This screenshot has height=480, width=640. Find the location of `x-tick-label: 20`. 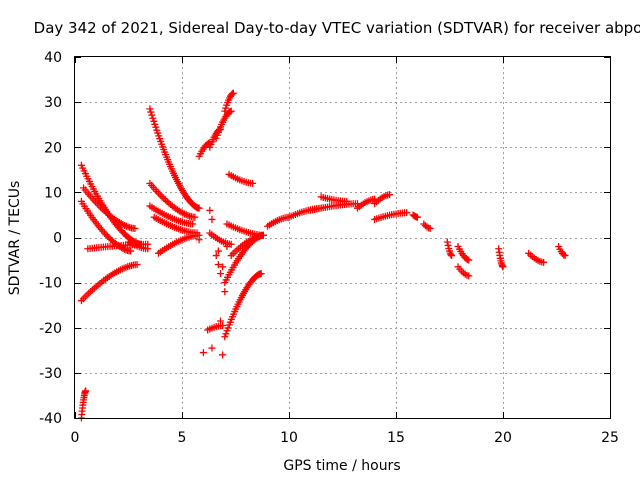

x-tick-label: 20 is located at coordinates (503, 438).